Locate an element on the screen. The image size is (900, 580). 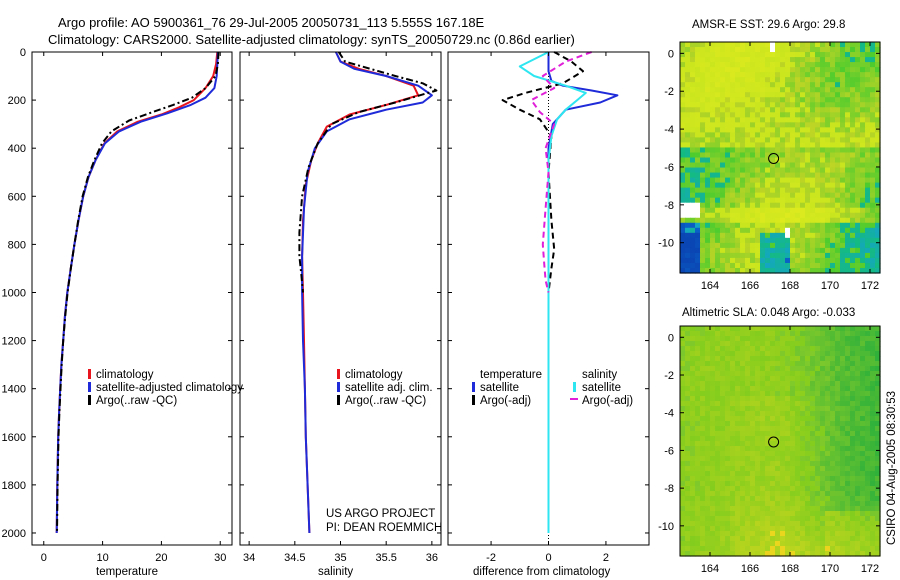
depth-tick-label: 1600 is located at coordinates (14, 438).